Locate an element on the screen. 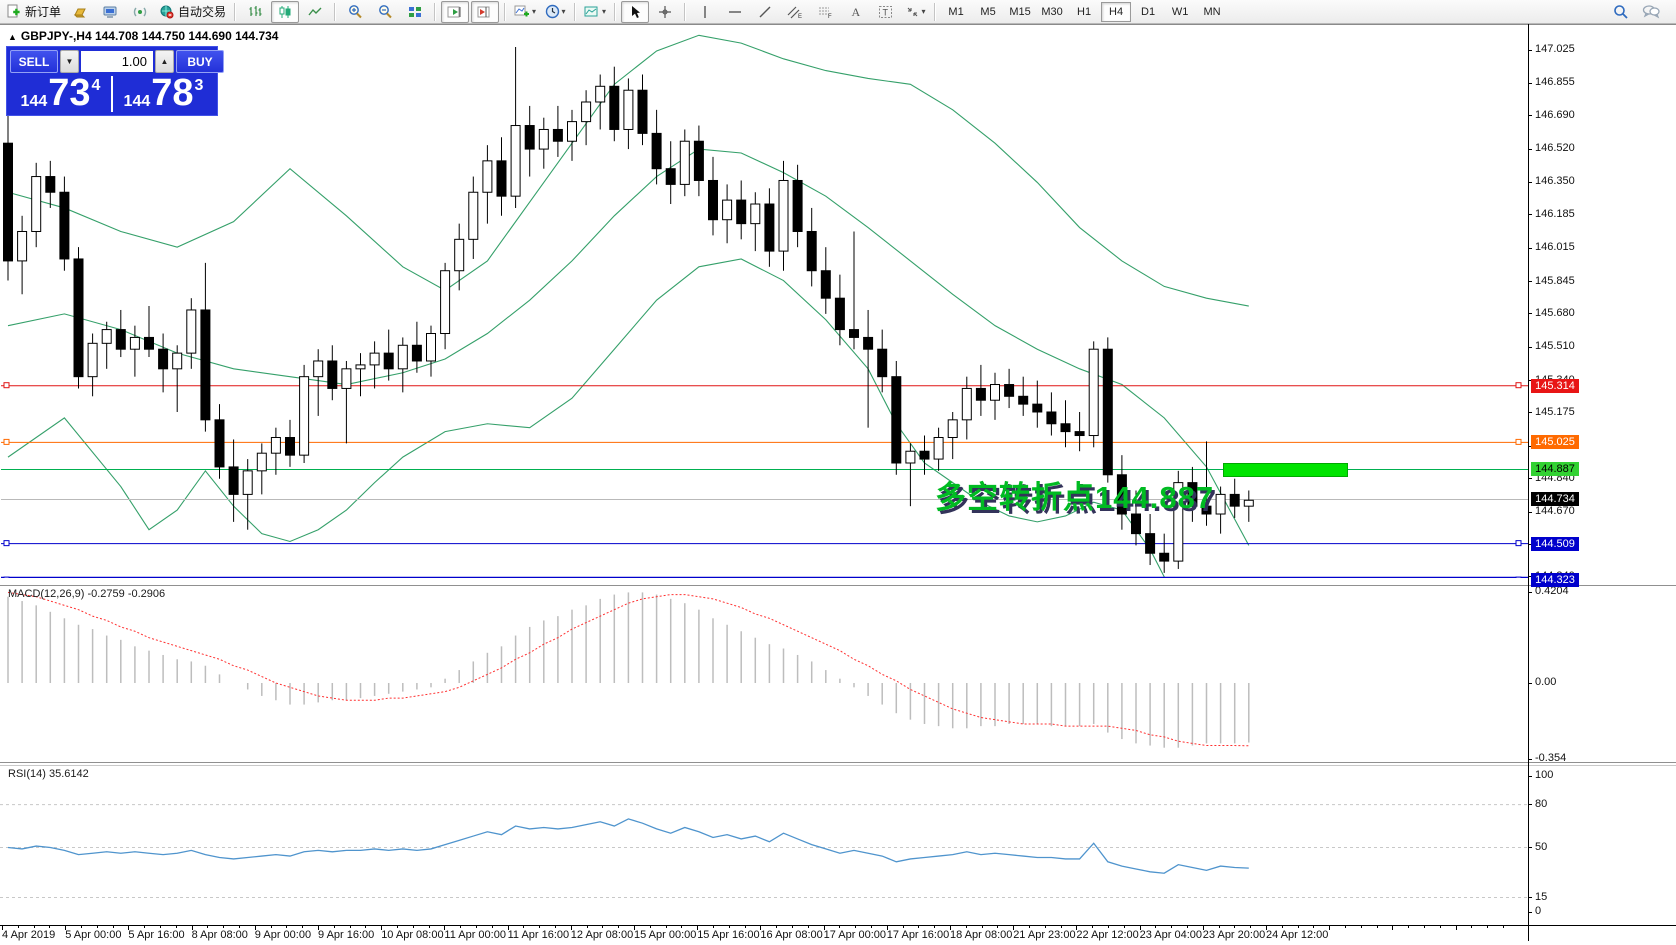 The width and height of the screenshot is (1676, 945). bar-chart-mode-button is located at coordinates (255, 12).